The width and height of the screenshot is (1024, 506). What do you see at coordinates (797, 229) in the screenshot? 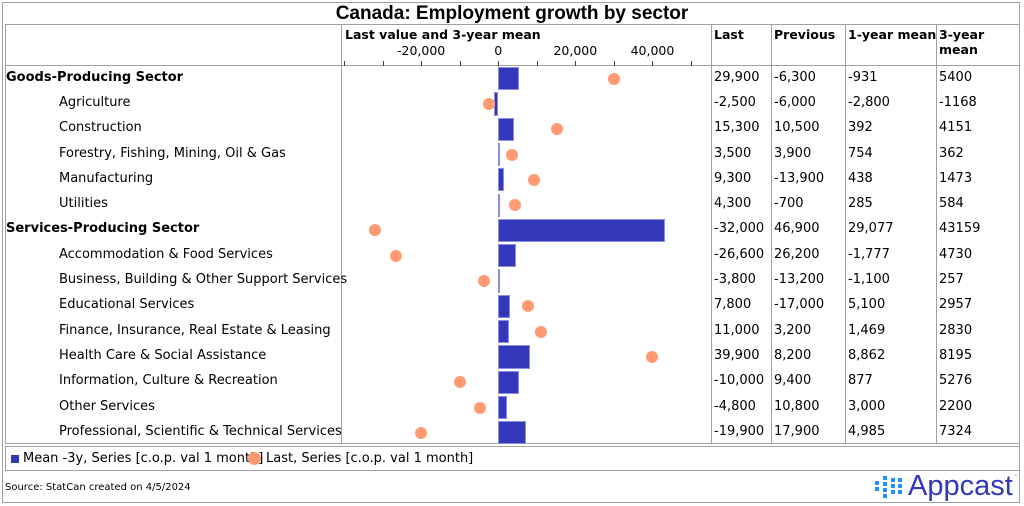
I see `cell-previous: 46,900` at bounding box center [797, 229].